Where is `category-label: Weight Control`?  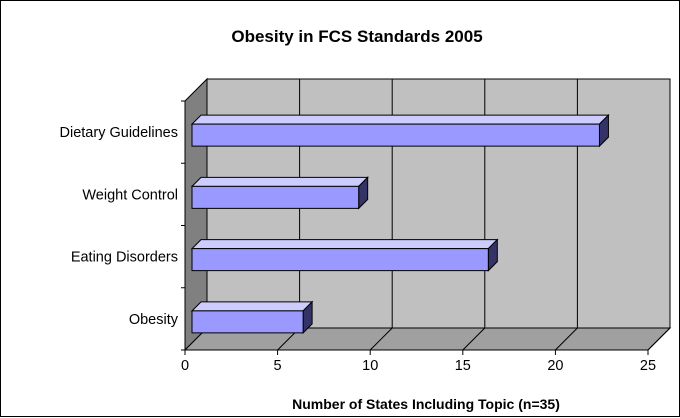 category-label: Weight Control is located at coordinates (130, 195).